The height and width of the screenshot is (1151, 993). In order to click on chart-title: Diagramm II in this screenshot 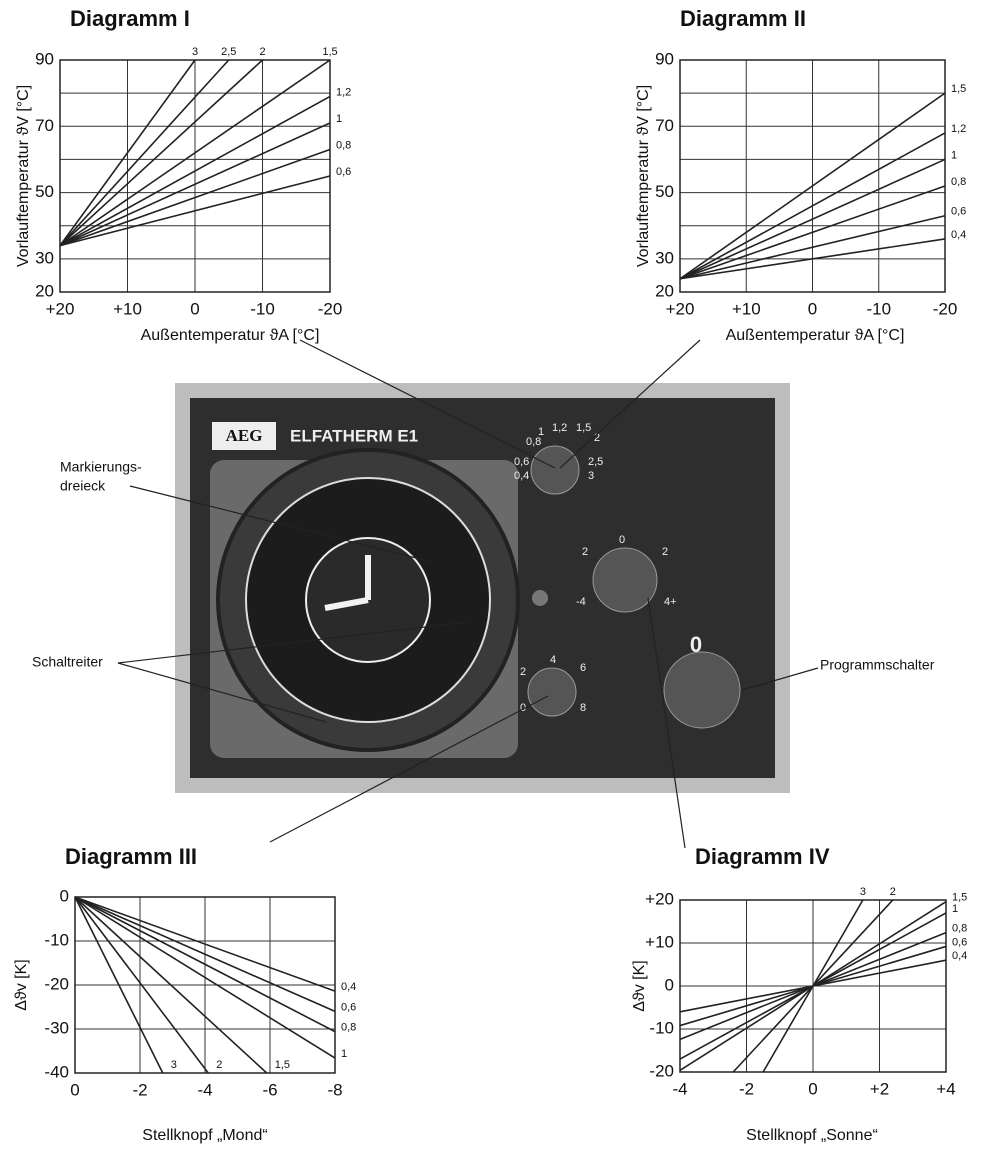, I will do `click(743, 18)`.